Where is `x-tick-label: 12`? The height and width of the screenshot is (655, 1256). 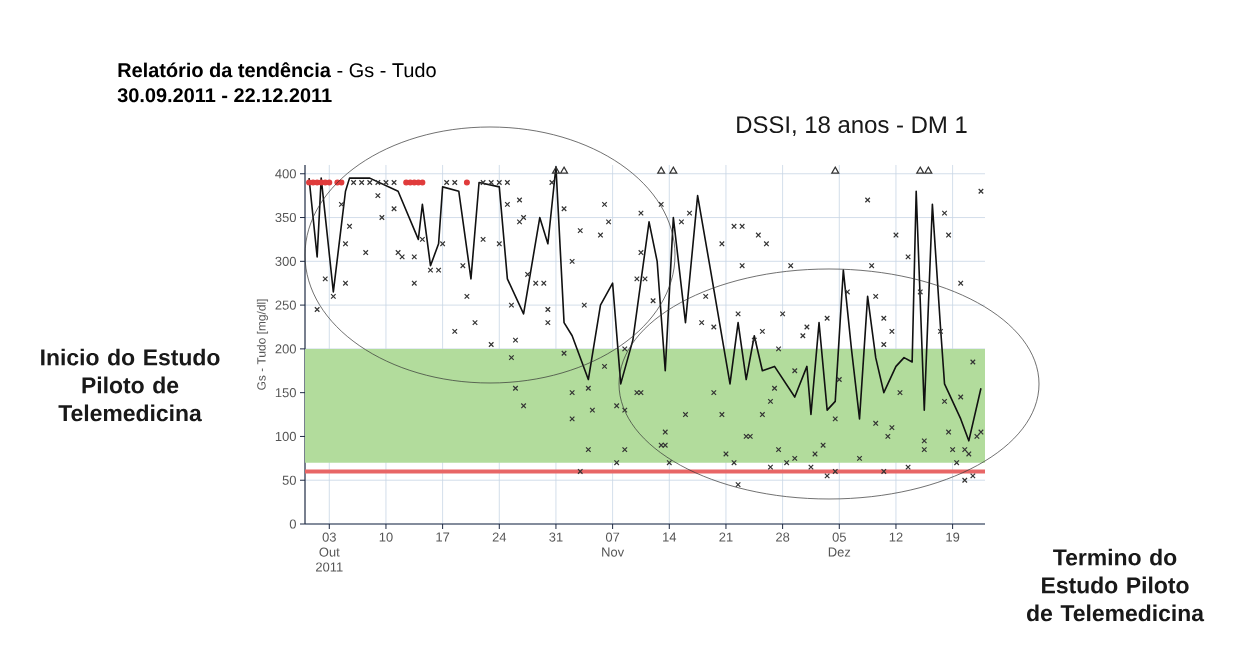 x-tick-label: 12 is located at coordinates (896, 537).